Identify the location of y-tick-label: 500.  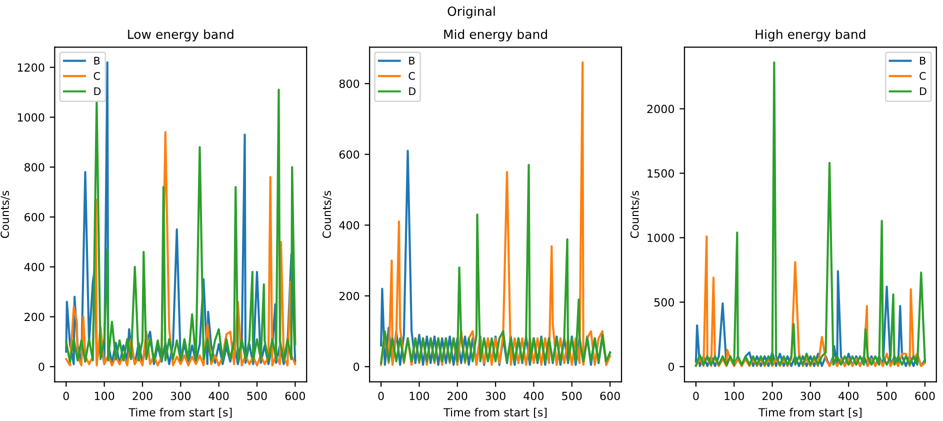
(664, 302).